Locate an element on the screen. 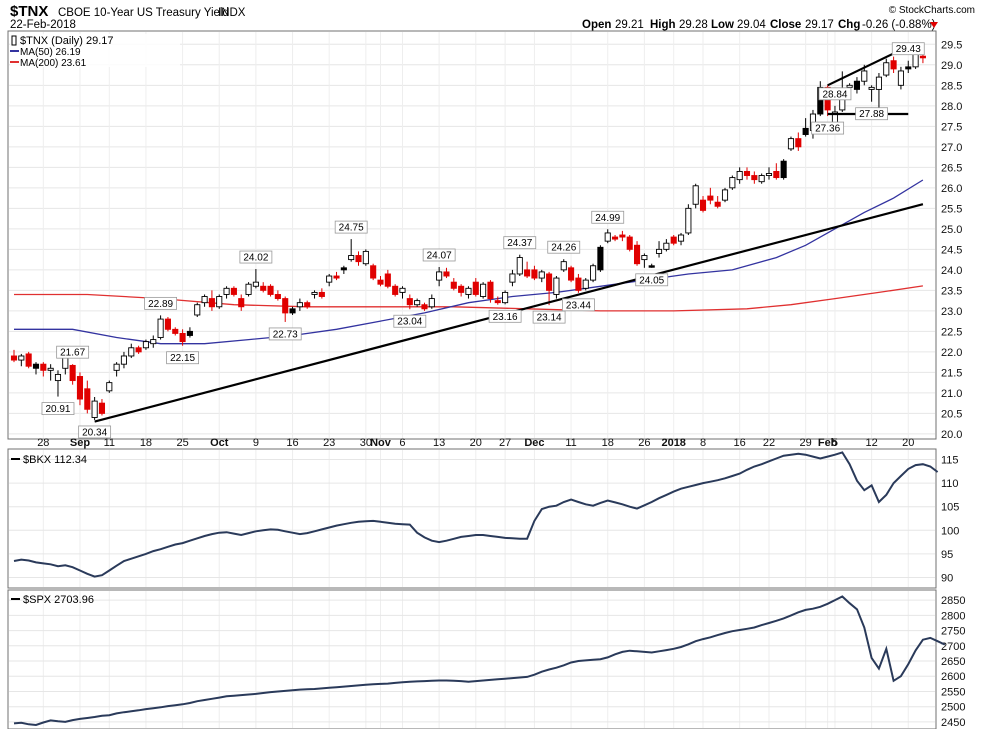 The image size is (981, 729). price-annotation: 20.91 is located at coordinates (57, 409).